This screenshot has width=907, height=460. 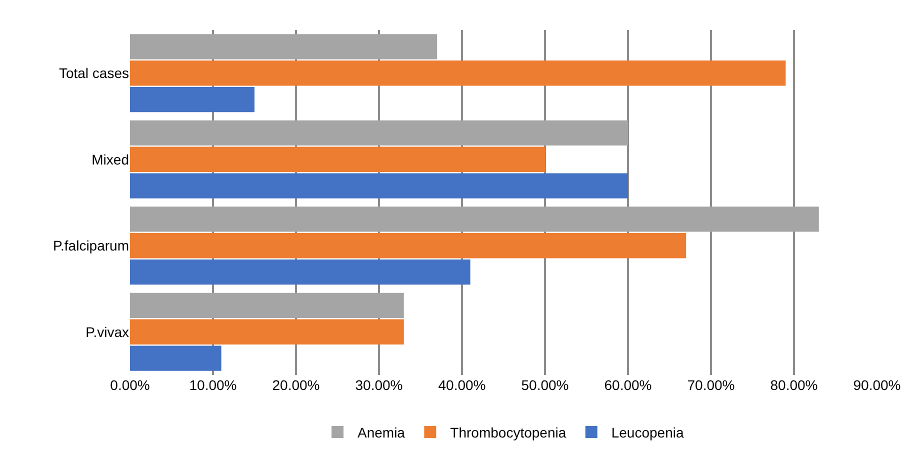 I want to click on legend-label: Leucopenia, so click(x=647, y=432).